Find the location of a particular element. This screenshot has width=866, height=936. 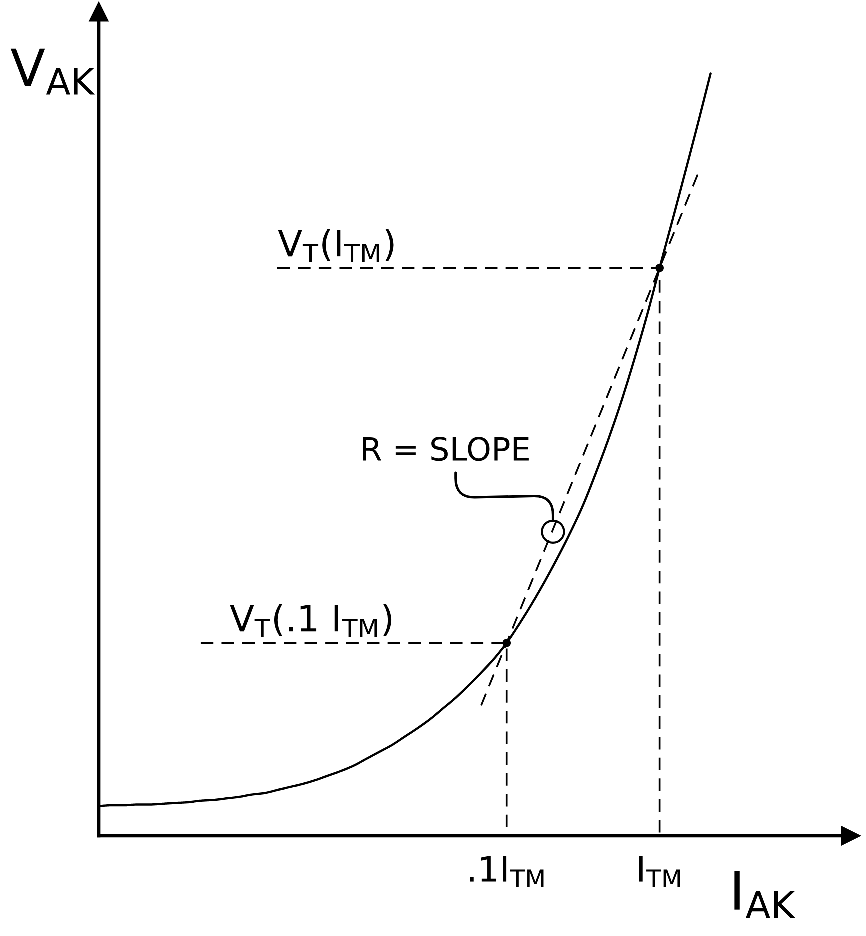

annotation: V$_{T}$(I$_{TM}$) is located at coordinates (336, 245).